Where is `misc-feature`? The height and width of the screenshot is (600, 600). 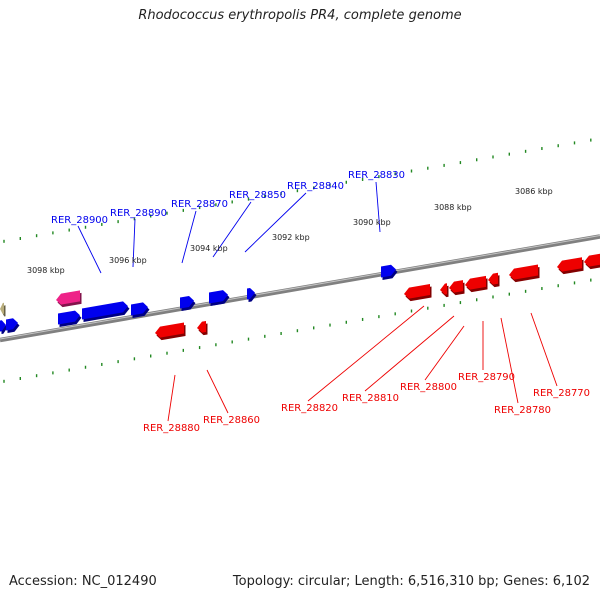 misc-feature is located at coordinates (3, 309).